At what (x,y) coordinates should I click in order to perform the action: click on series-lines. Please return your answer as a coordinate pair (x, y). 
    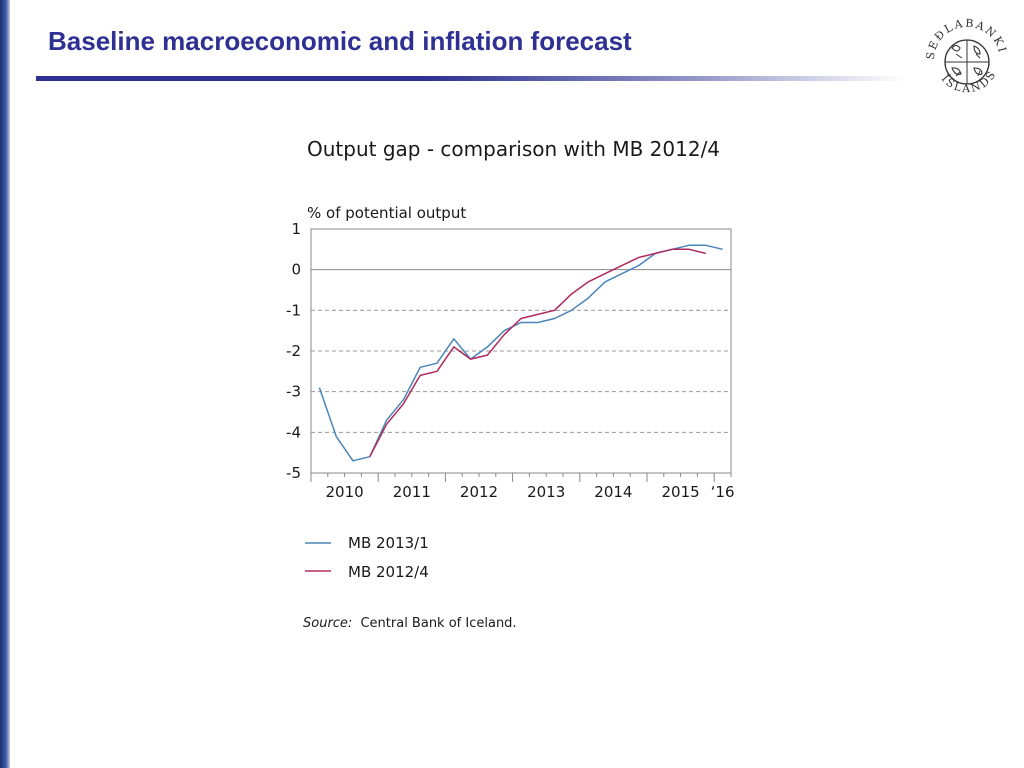
    Looking at the image, I should click on (520, 353).